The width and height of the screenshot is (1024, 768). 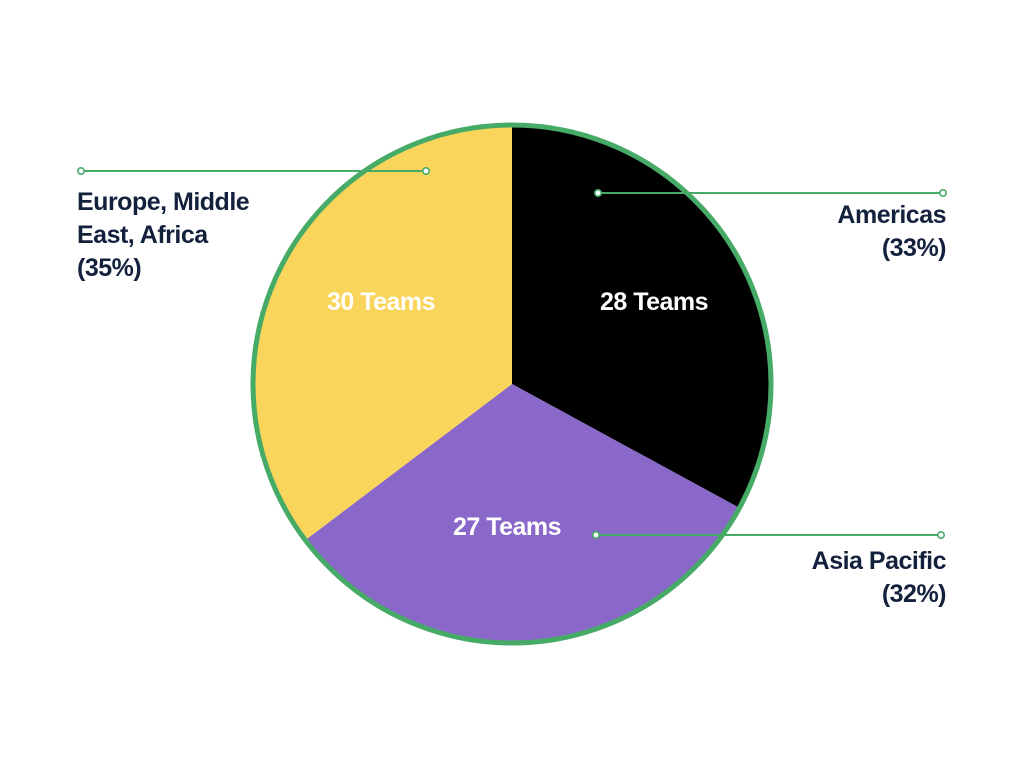 I want to click on callout-americas: Americas (33%), so click(x=770, y=225).